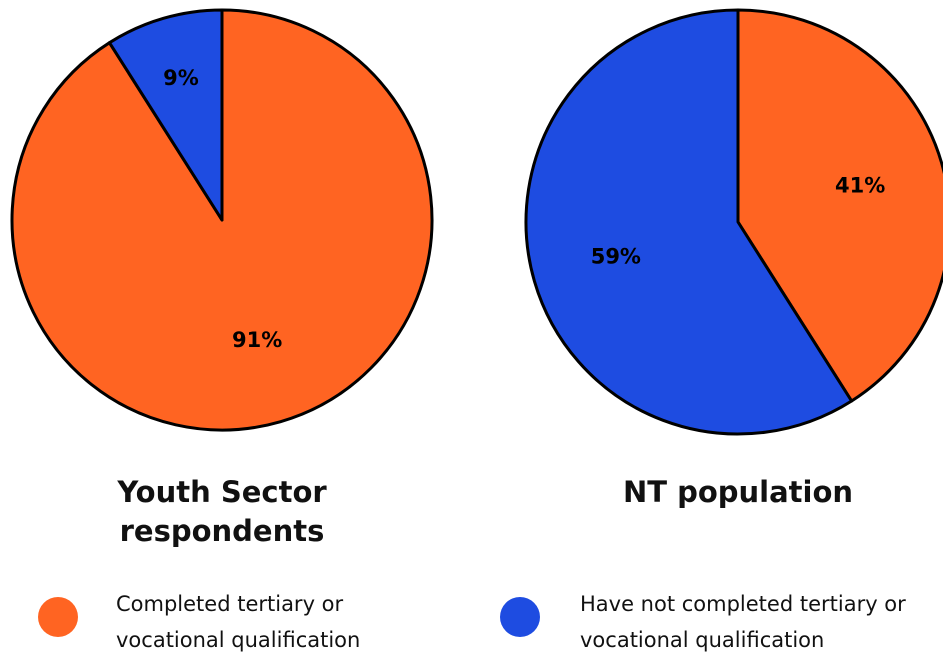 This screenshot has width=943, height=667. I want to click on slice-label: 59%, so click(616, 256).